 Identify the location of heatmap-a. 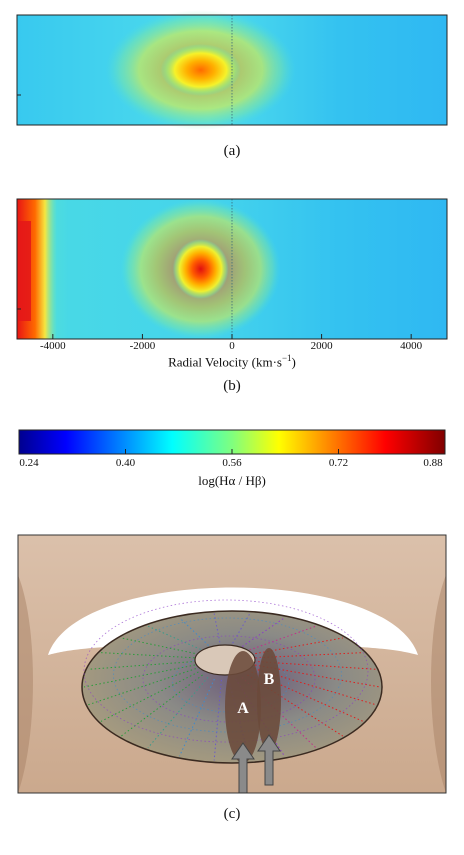
(232, 70).